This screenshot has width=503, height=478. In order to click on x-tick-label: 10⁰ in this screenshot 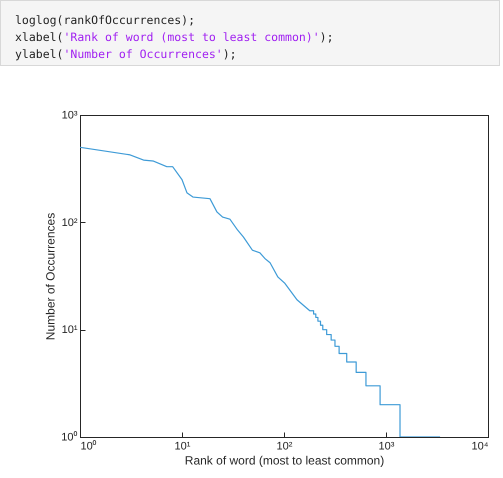, I will do `click(88, 446)`.